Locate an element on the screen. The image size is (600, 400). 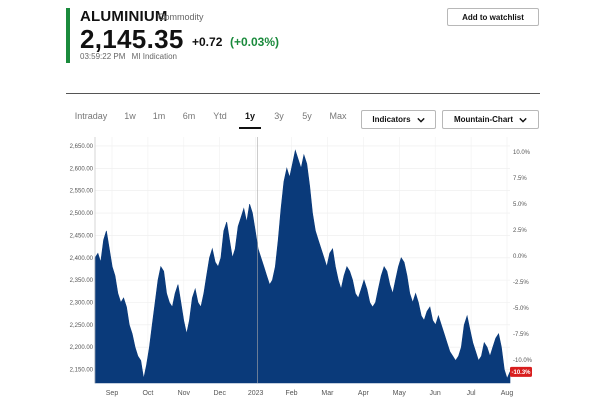
x-tick-label: 2023 is located at coordinates (256, 393).